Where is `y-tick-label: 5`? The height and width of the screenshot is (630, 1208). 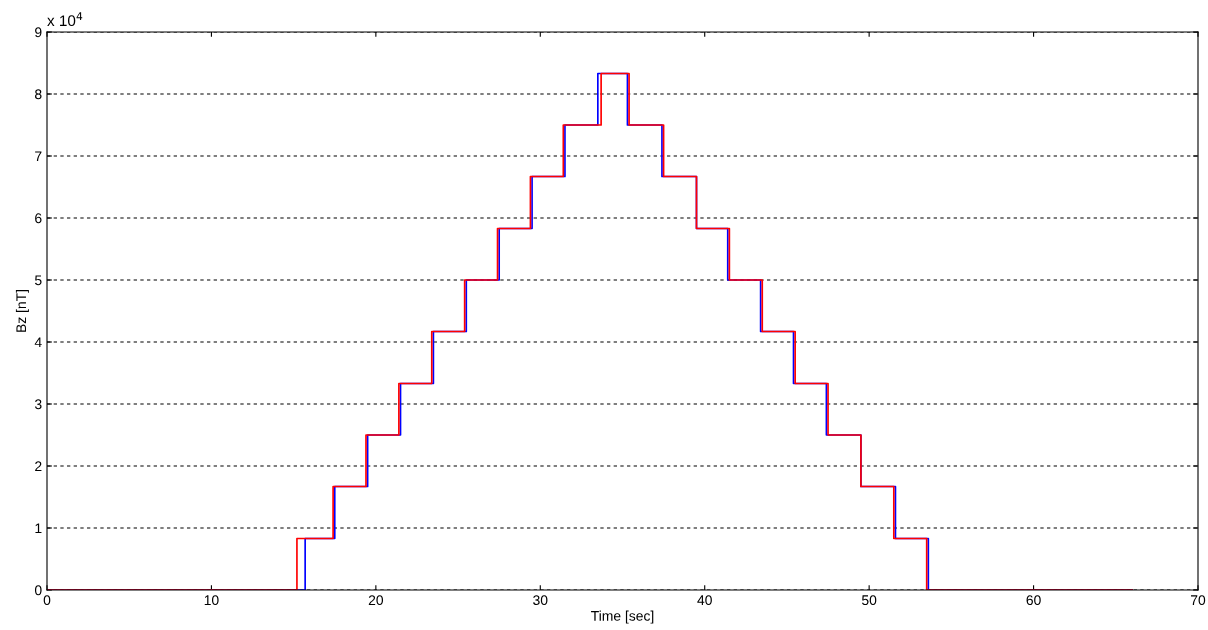
y-tick-label: 5 is located at coordinates (38, 280).